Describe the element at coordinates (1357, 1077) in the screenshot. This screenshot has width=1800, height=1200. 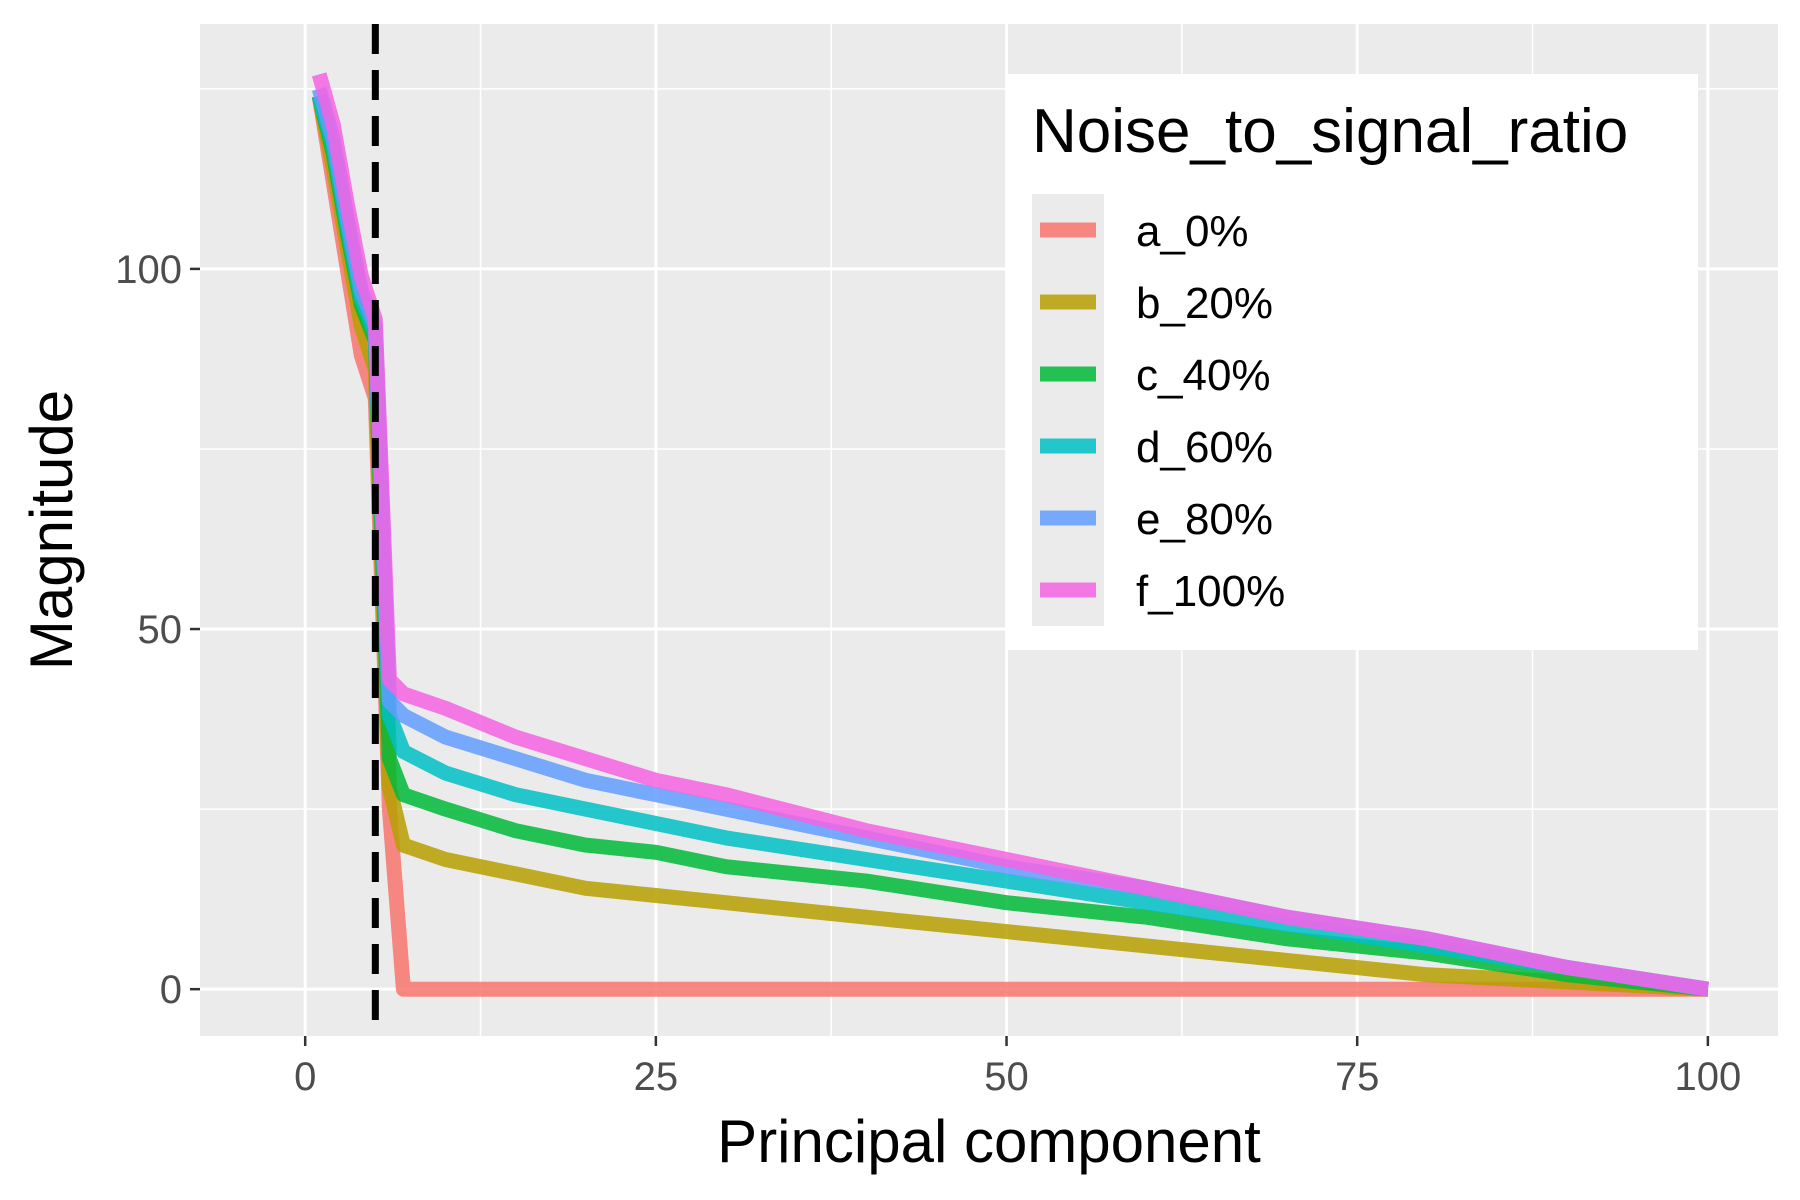
I see `x-tick-label: 75` at that location.